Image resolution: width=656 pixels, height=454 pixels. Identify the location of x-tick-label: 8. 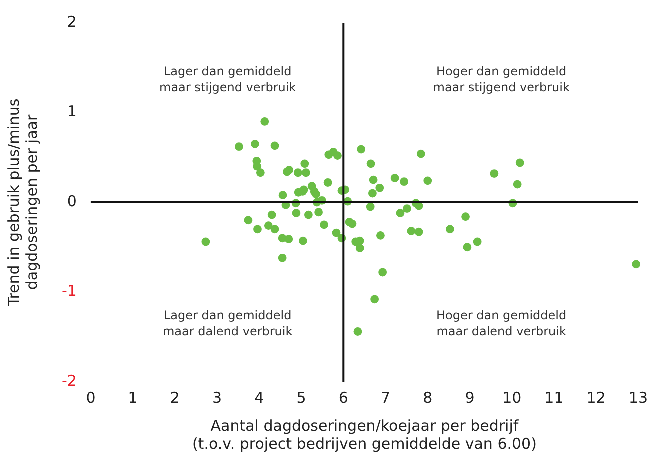
(428, 397).